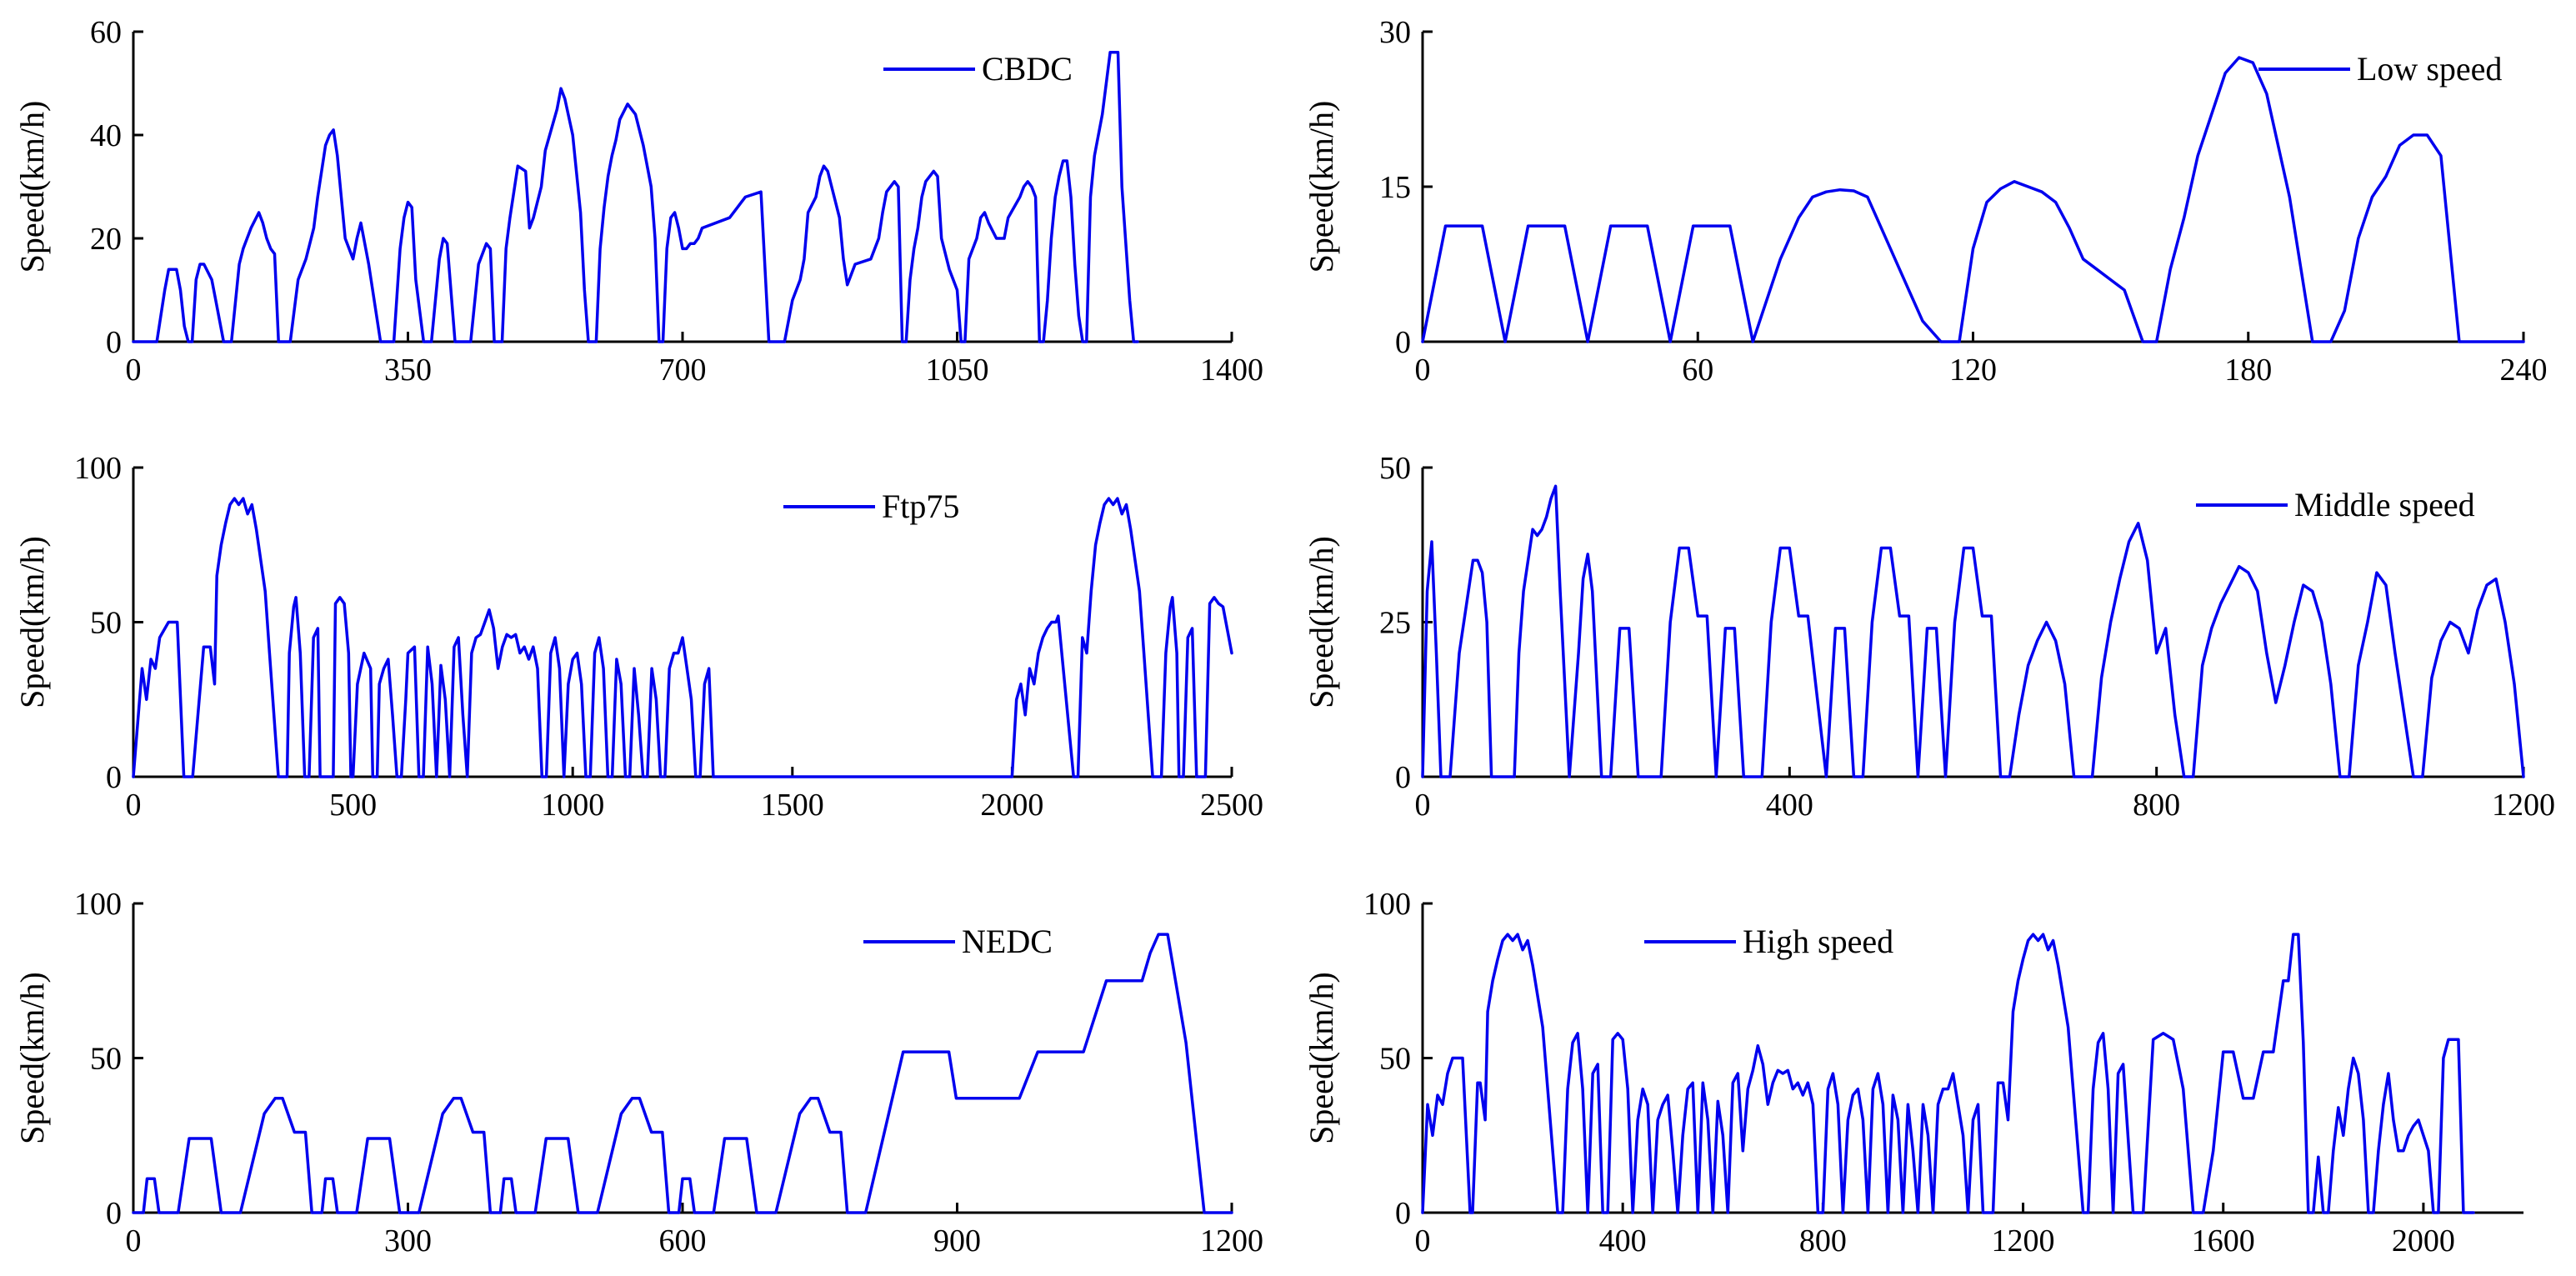  Describe the element at coordinates (106, 135) in the screenshot. I see `y-tick-label: 40` at that location.